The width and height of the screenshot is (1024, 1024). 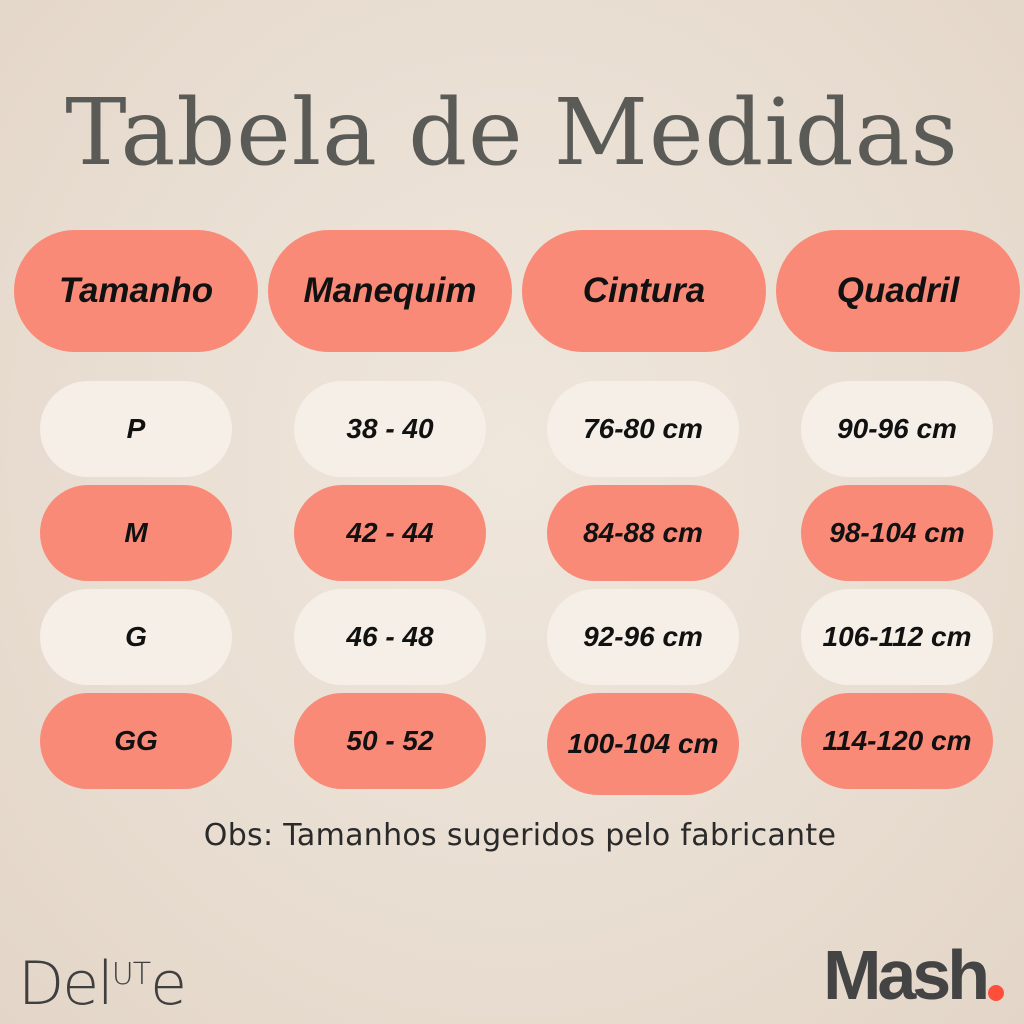 I want to click on cell-quadril: 114-120 cm, so click(x=897, y=741).